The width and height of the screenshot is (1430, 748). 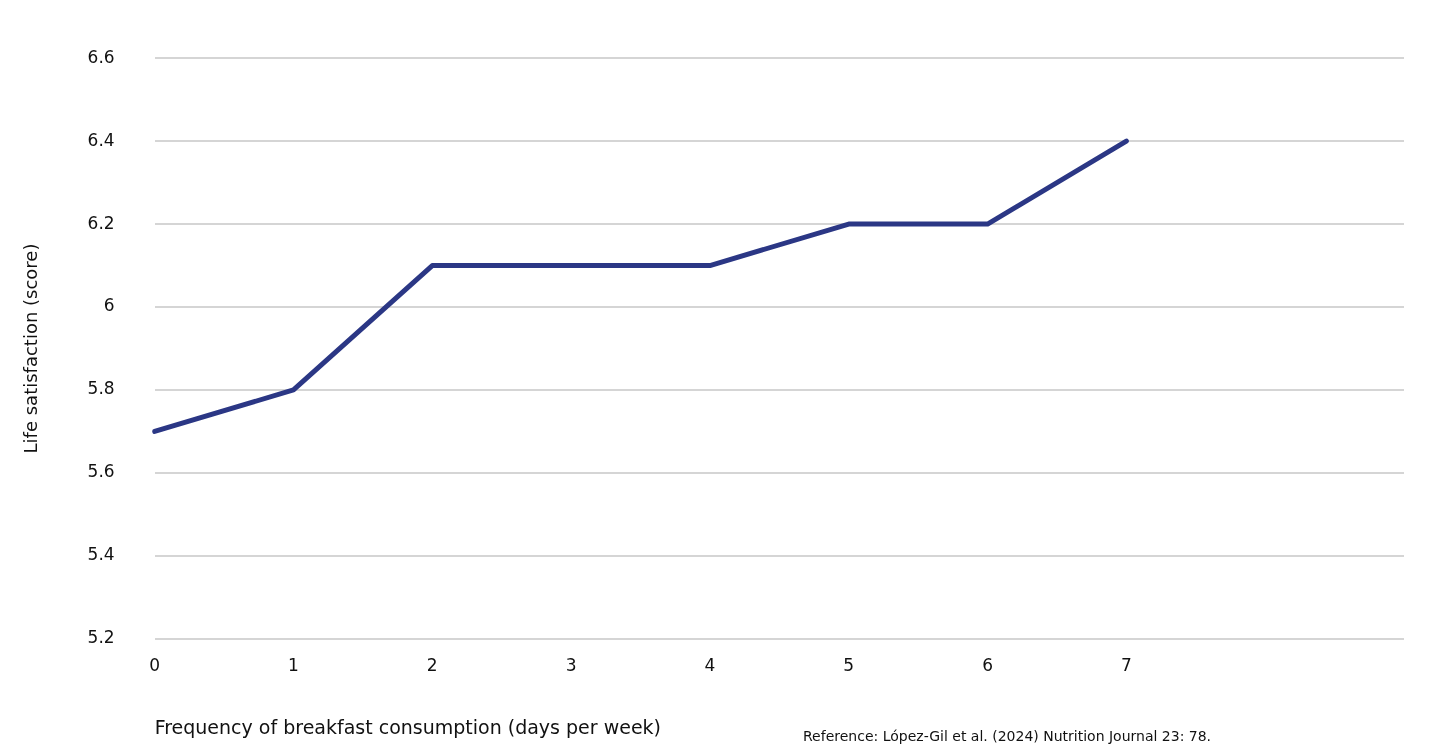 What do you see at coordinates (1007, 735) in the screenshot?
I see `text: Reference: López-Gil et al. (2024) Nutrition Journal 23: 78.` at bounding box center [1007, 735].